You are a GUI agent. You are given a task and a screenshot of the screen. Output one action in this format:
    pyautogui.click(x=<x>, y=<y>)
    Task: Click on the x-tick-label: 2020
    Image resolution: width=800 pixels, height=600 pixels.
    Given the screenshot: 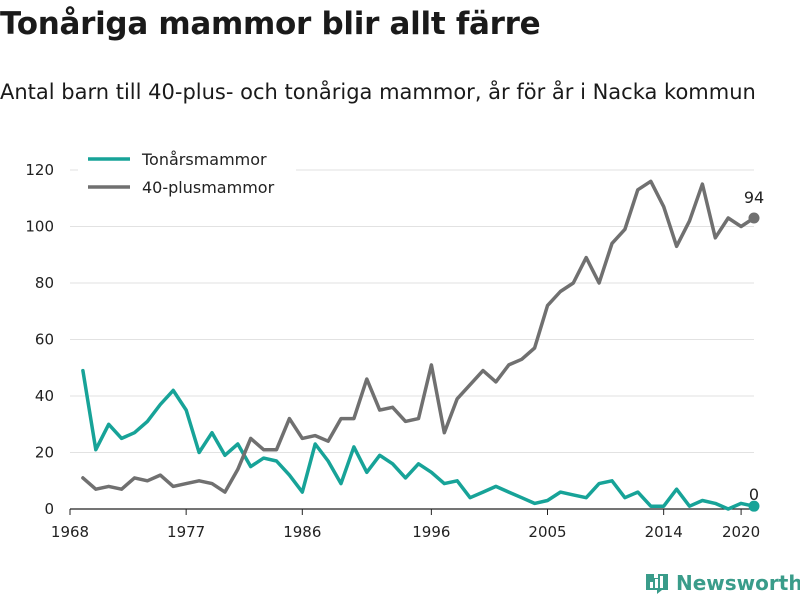 What is the action you would take?
    pyautogui.click(x=741, y=532)
    